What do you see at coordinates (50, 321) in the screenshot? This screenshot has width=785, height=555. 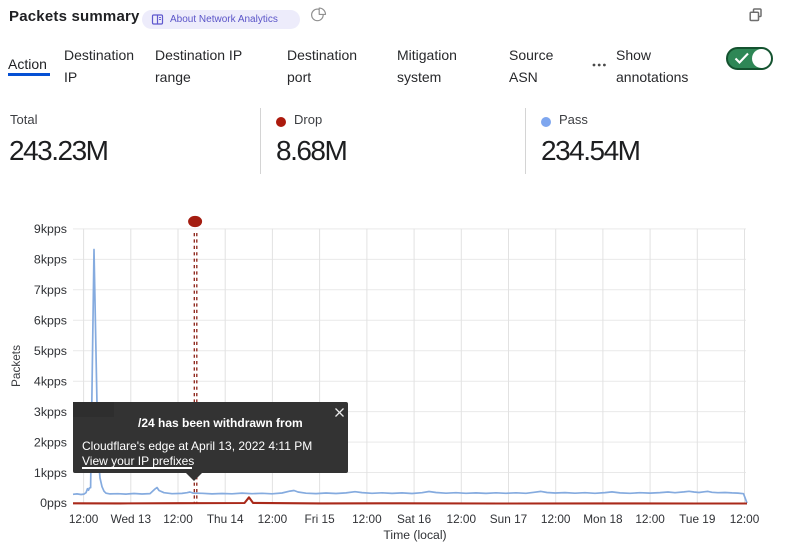 I see `svg-text: 6kpps` at bounding box center [50, 321].